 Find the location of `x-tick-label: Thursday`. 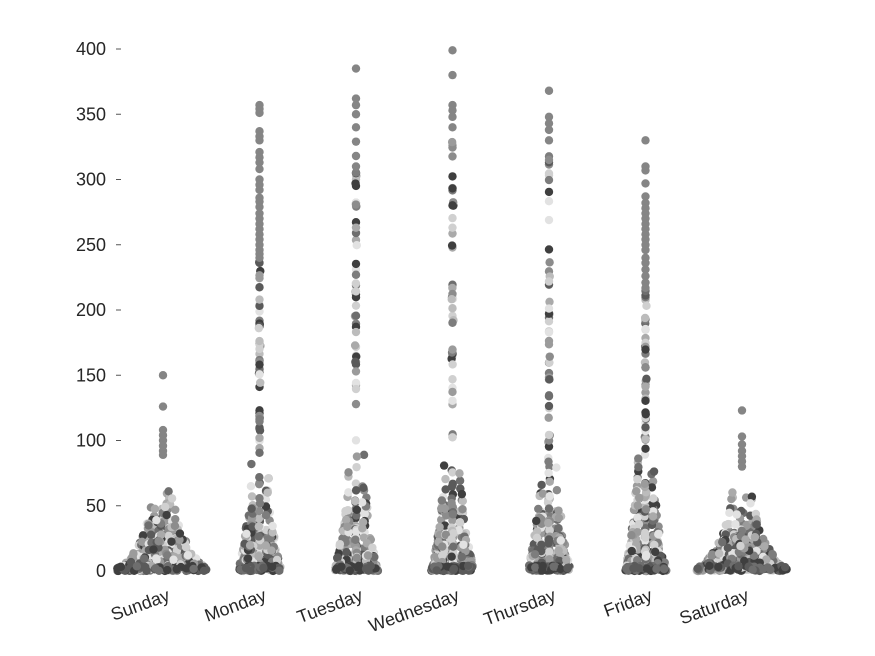

x-tick-label: Thursday is located at coordinates (519, 607).